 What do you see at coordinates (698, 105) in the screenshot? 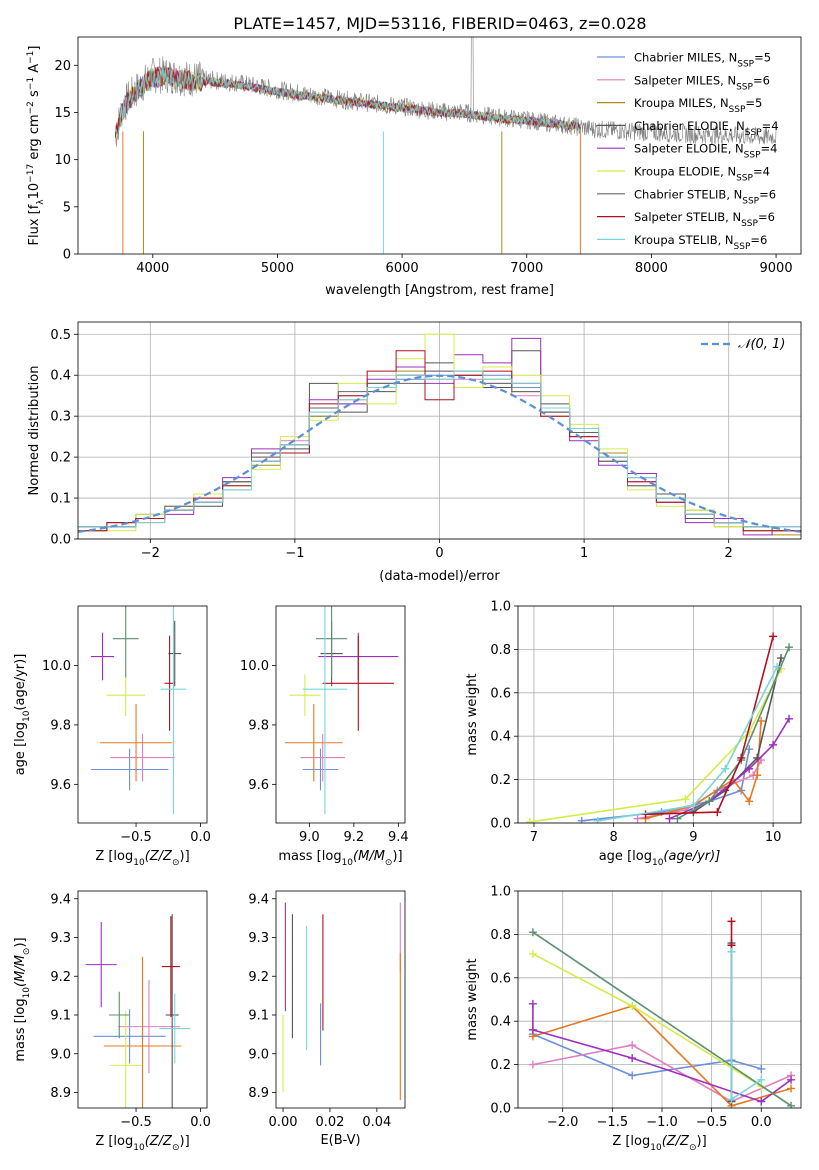
I see `legend-entry: Kroupa MILES, NSSP=5` at bounding box center [698, 105].